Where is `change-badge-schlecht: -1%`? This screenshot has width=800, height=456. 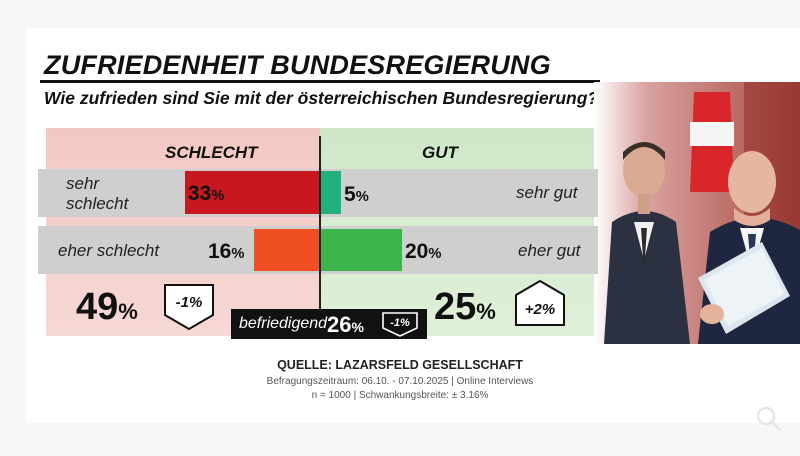
change-badge-schlecht: -1% is located at coordinates (189, 307).